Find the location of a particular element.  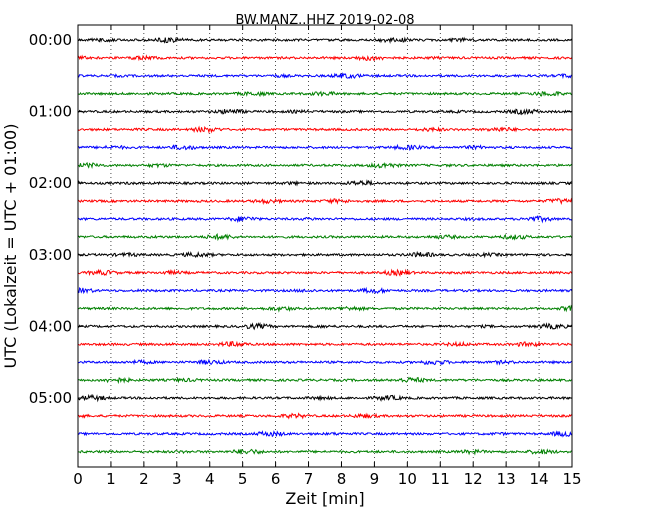

x-tick-label: 11 is located at coordinates (440, 479).